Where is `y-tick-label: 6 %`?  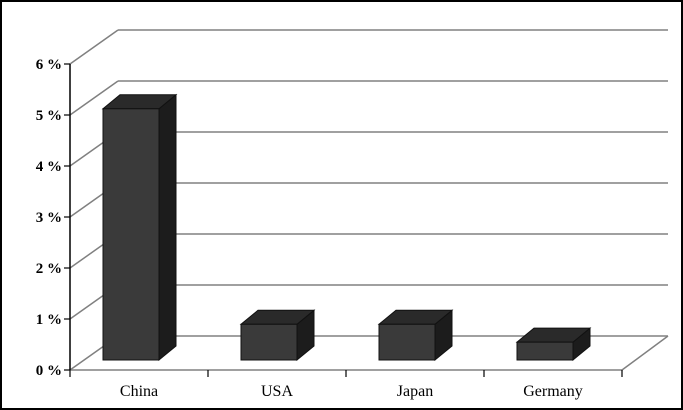 y-tick-label: 6 % is located at coordinates (49, 65).